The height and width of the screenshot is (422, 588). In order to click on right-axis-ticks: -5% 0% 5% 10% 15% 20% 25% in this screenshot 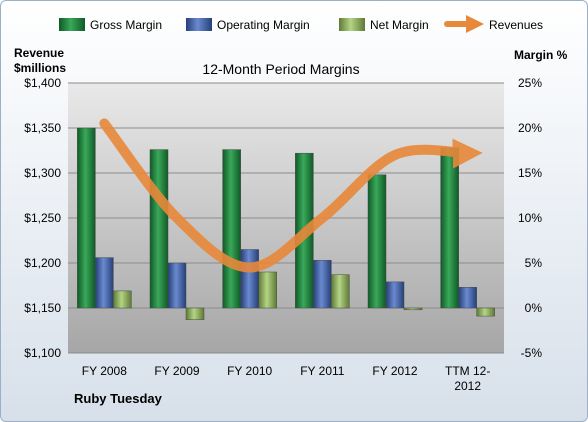, I will do `click(530, 218)`.